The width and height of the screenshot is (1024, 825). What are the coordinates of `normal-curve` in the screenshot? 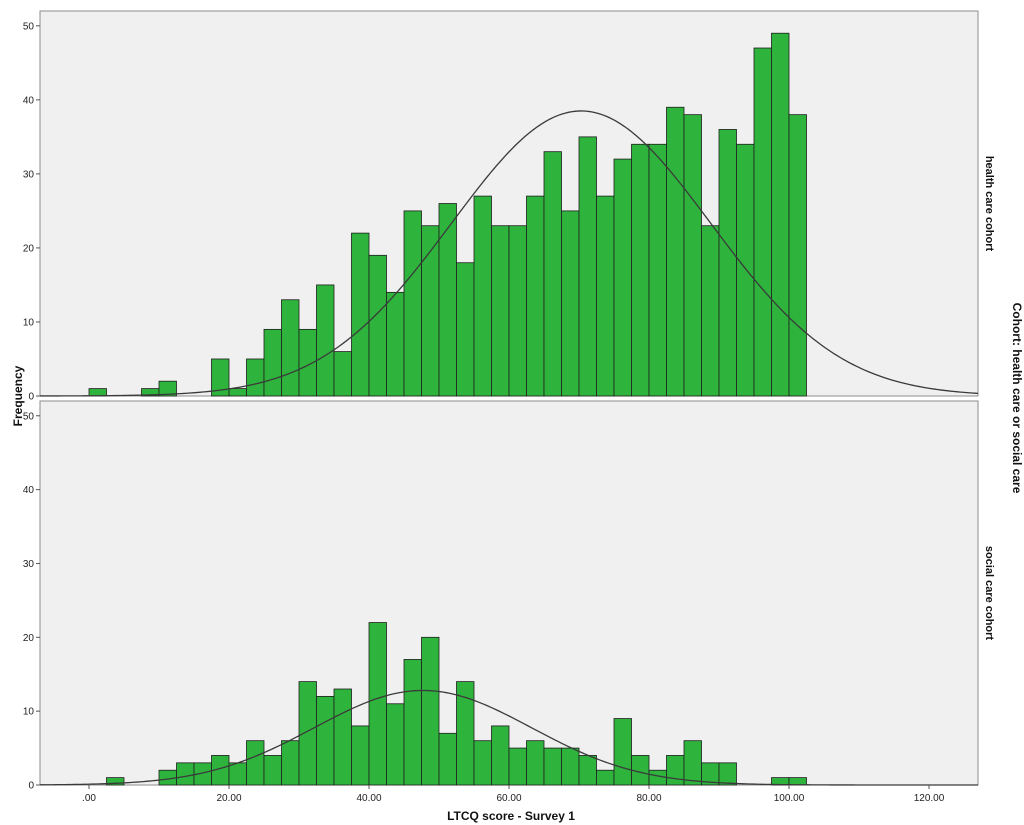 It's located at (508, 737).